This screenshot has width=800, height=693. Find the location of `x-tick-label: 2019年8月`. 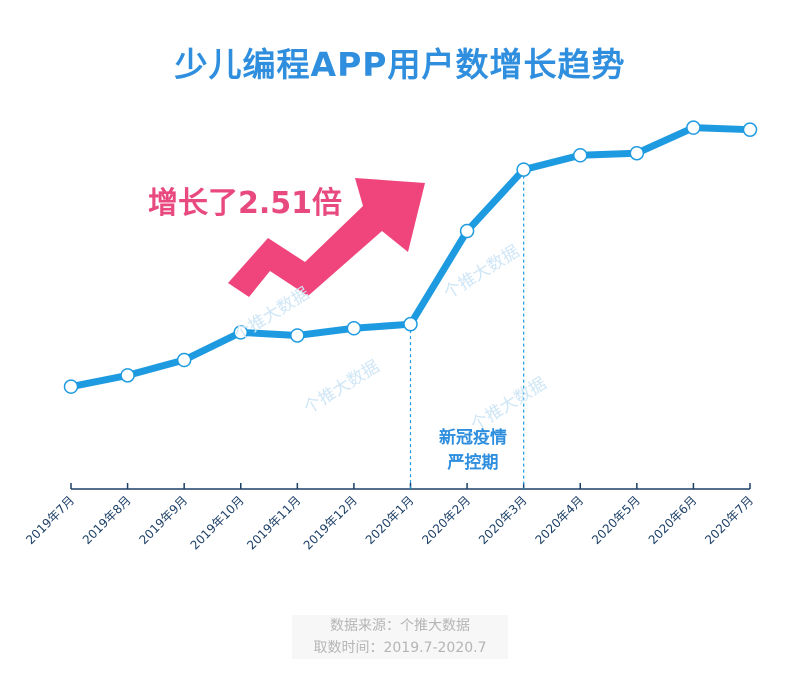

x-tick-label: 2019年8月 is located at coordinates (107, 520).